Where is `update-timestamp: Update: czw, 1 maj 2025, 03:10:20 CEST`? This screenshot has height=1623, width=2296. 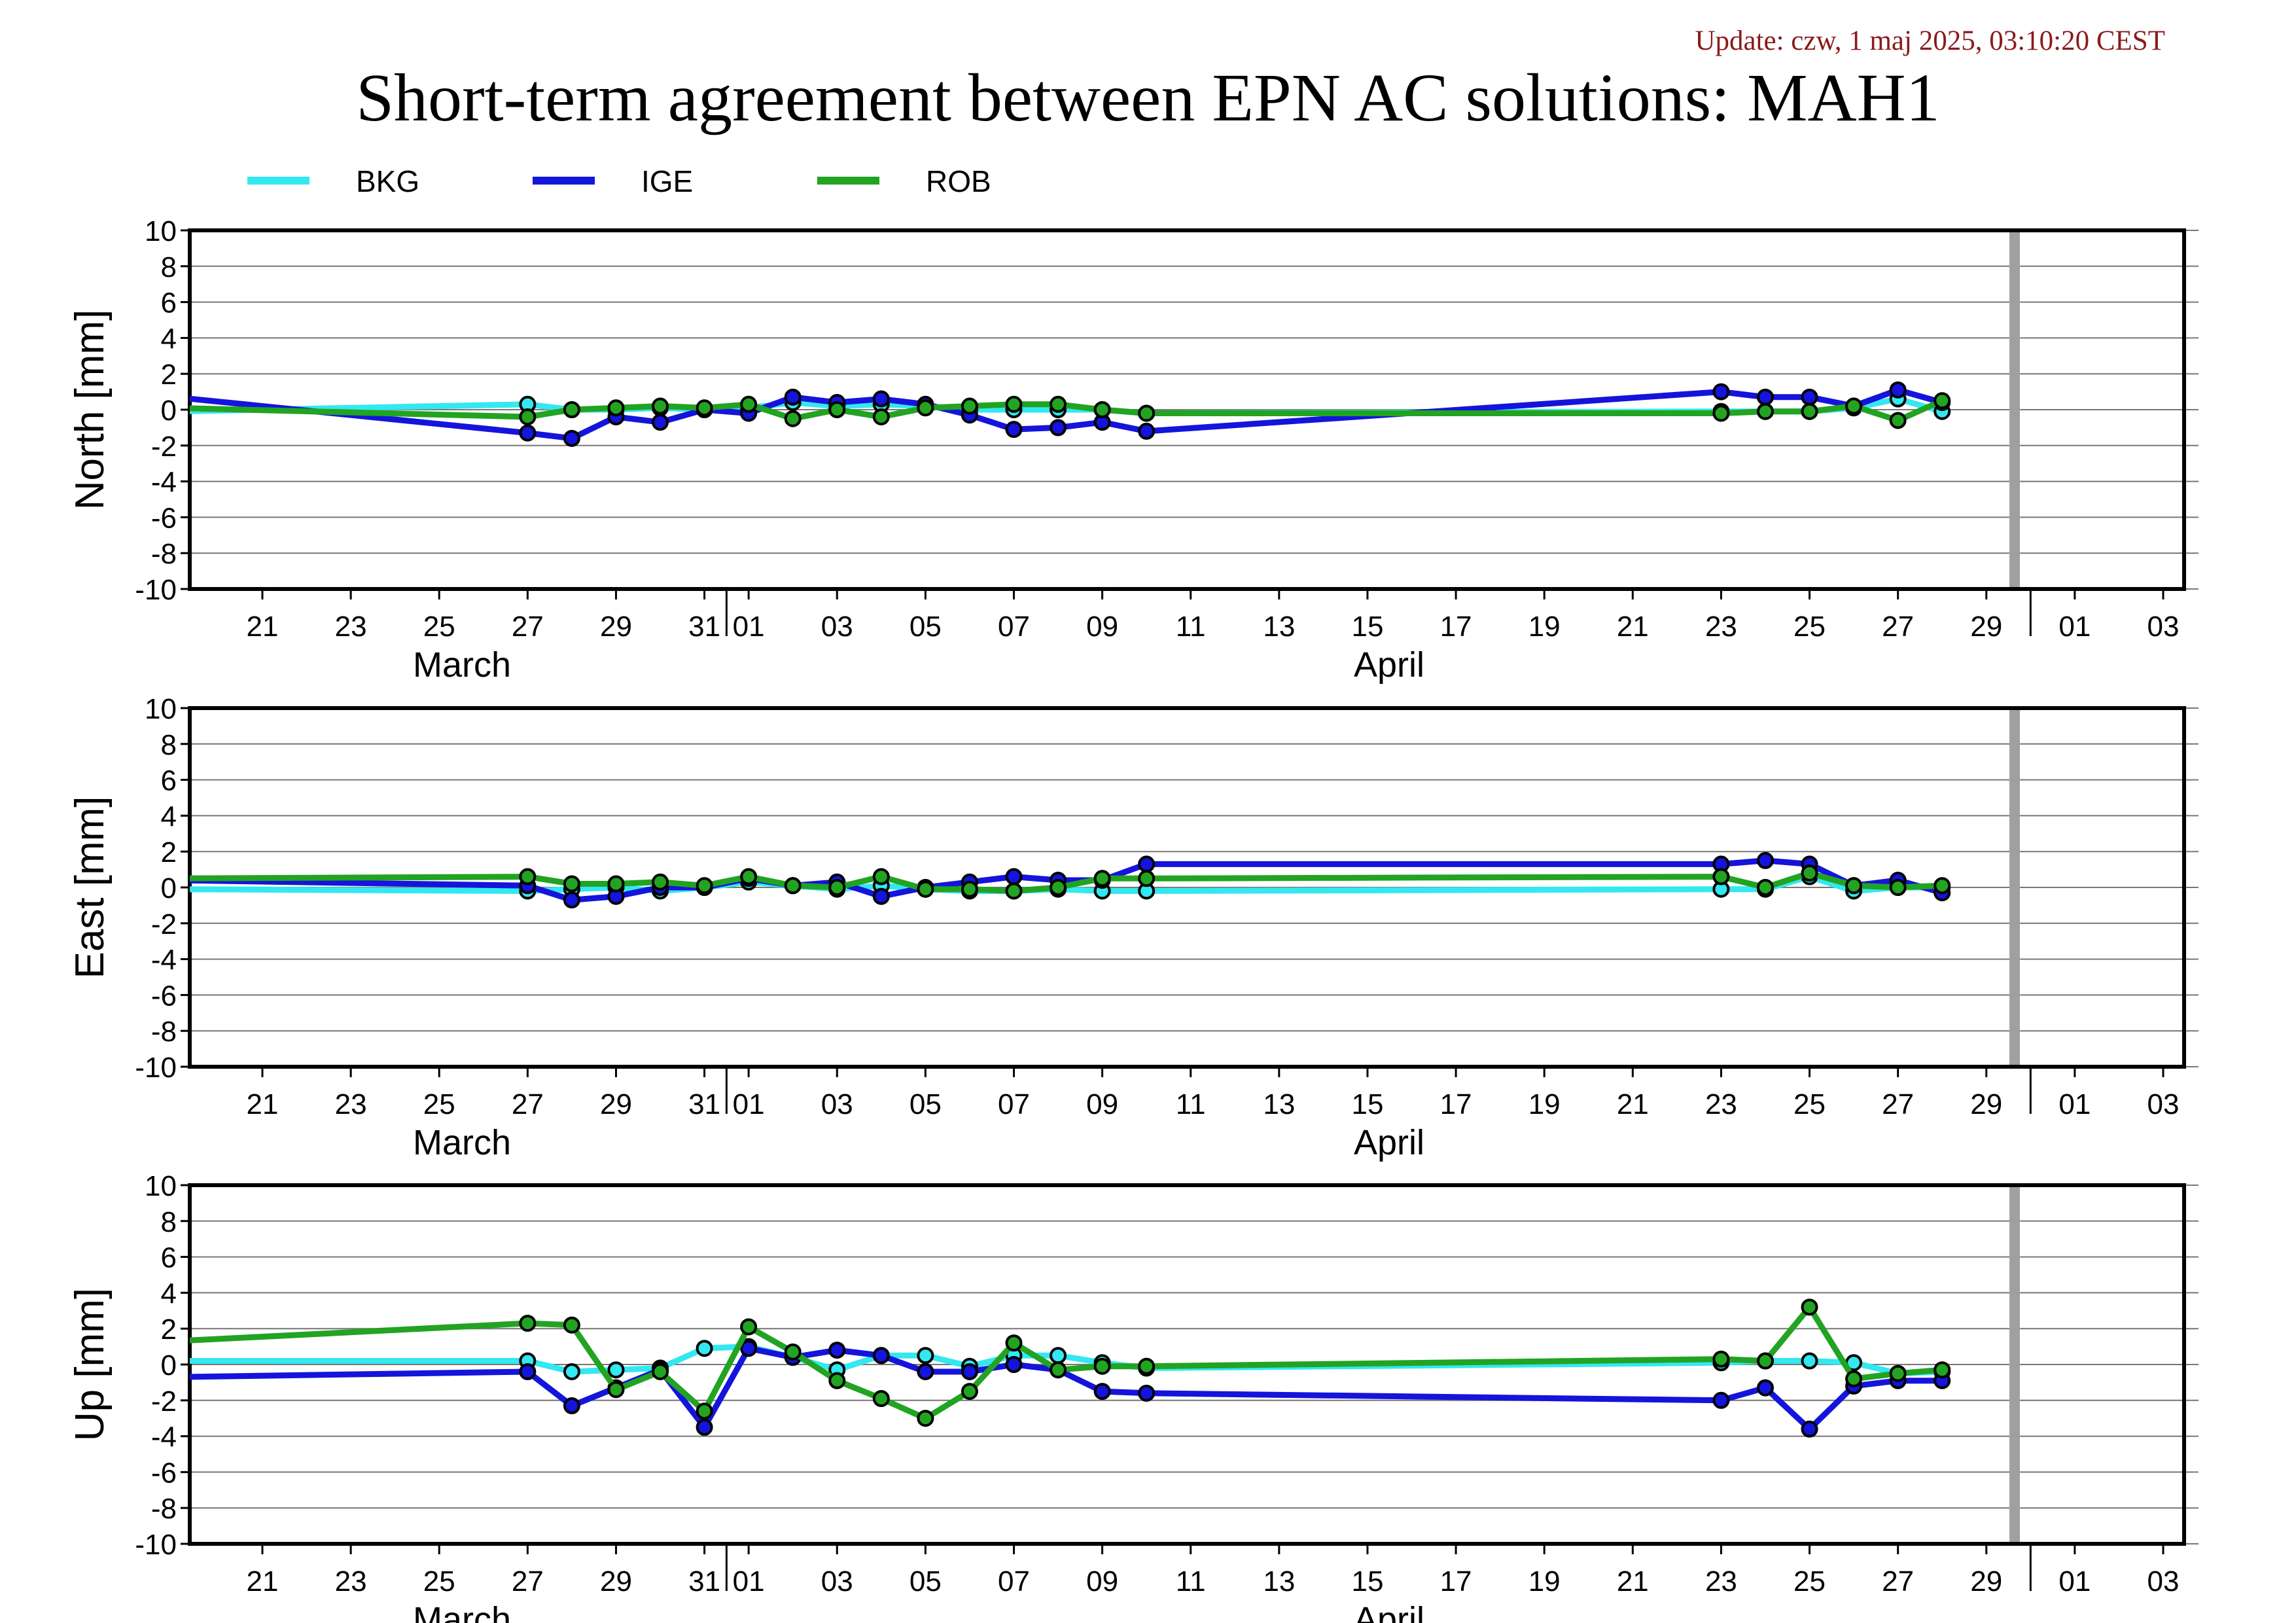
update-timestamp: Update: czw, 1 maj 2025, 03:10:20 CEST is located at coordinates (1930, 41).